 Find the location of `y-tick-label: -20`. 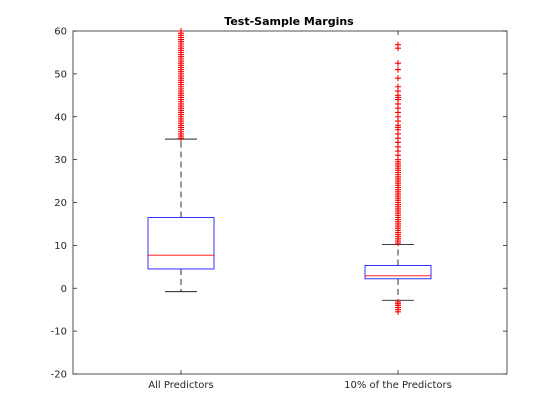

y-tick-label: -20 is located at coordinates (59, 375).